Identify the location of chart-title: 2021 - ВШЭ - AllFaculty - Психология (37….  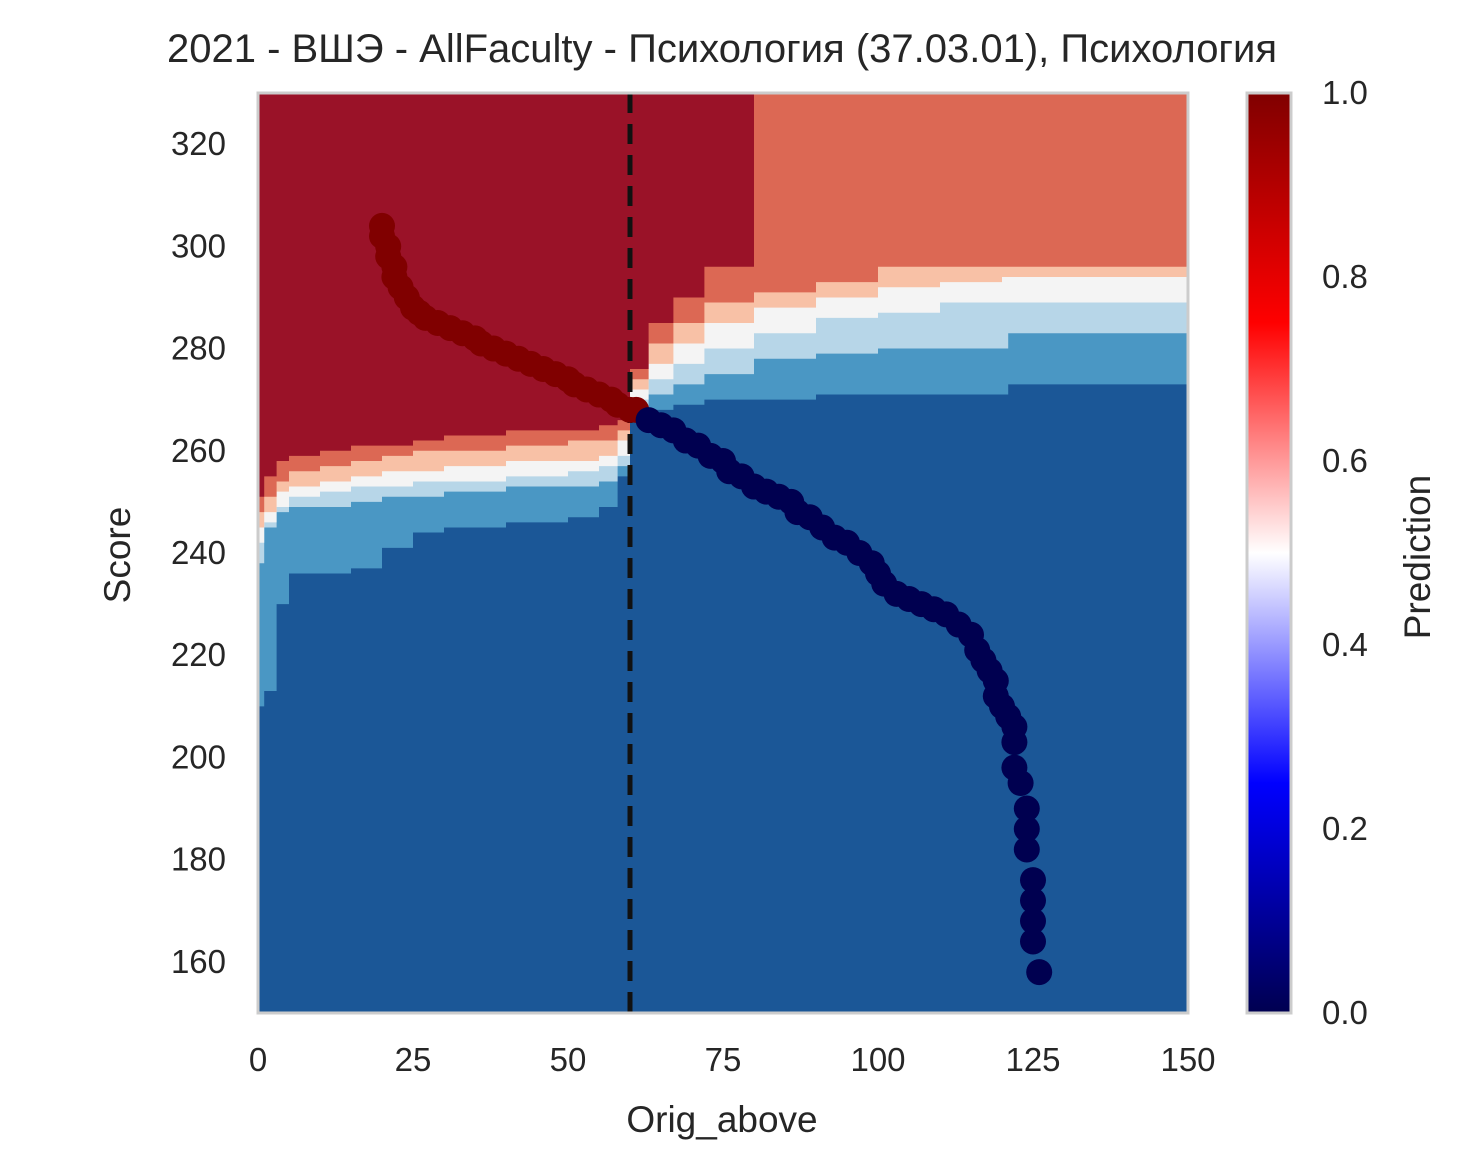
(722, 49).